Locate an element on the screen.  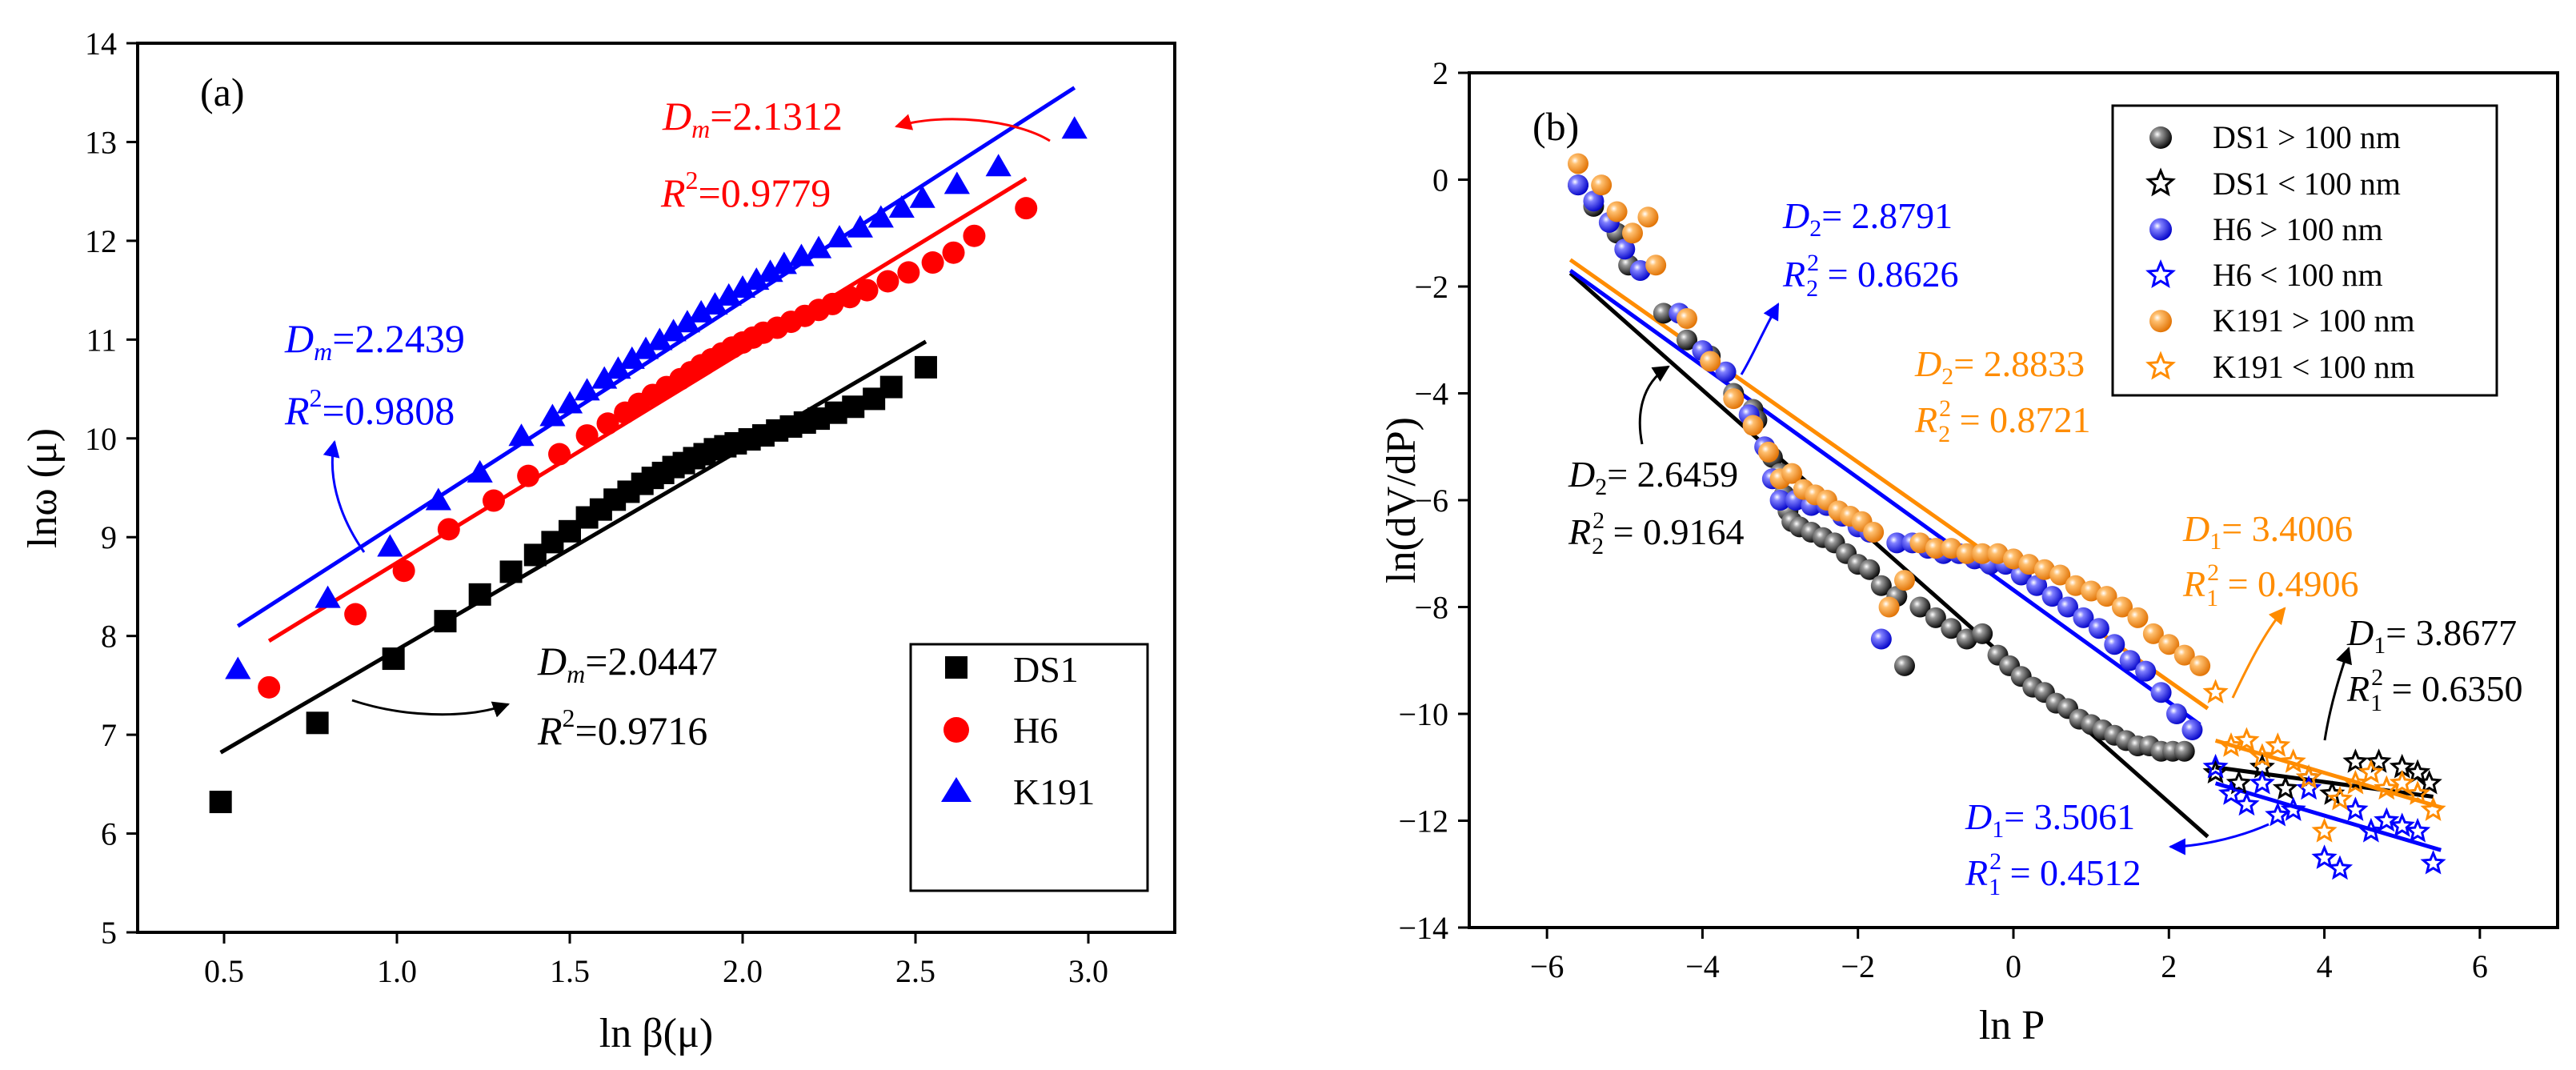
panel-b-y-axis-title: ln(dV/dP) is located at coordinates (1401, 500).